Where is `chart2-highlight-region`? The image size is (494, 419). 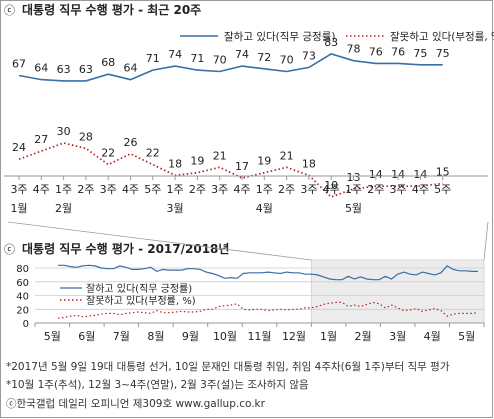 chart2-highlight-region is located at coordinates (397, 291).